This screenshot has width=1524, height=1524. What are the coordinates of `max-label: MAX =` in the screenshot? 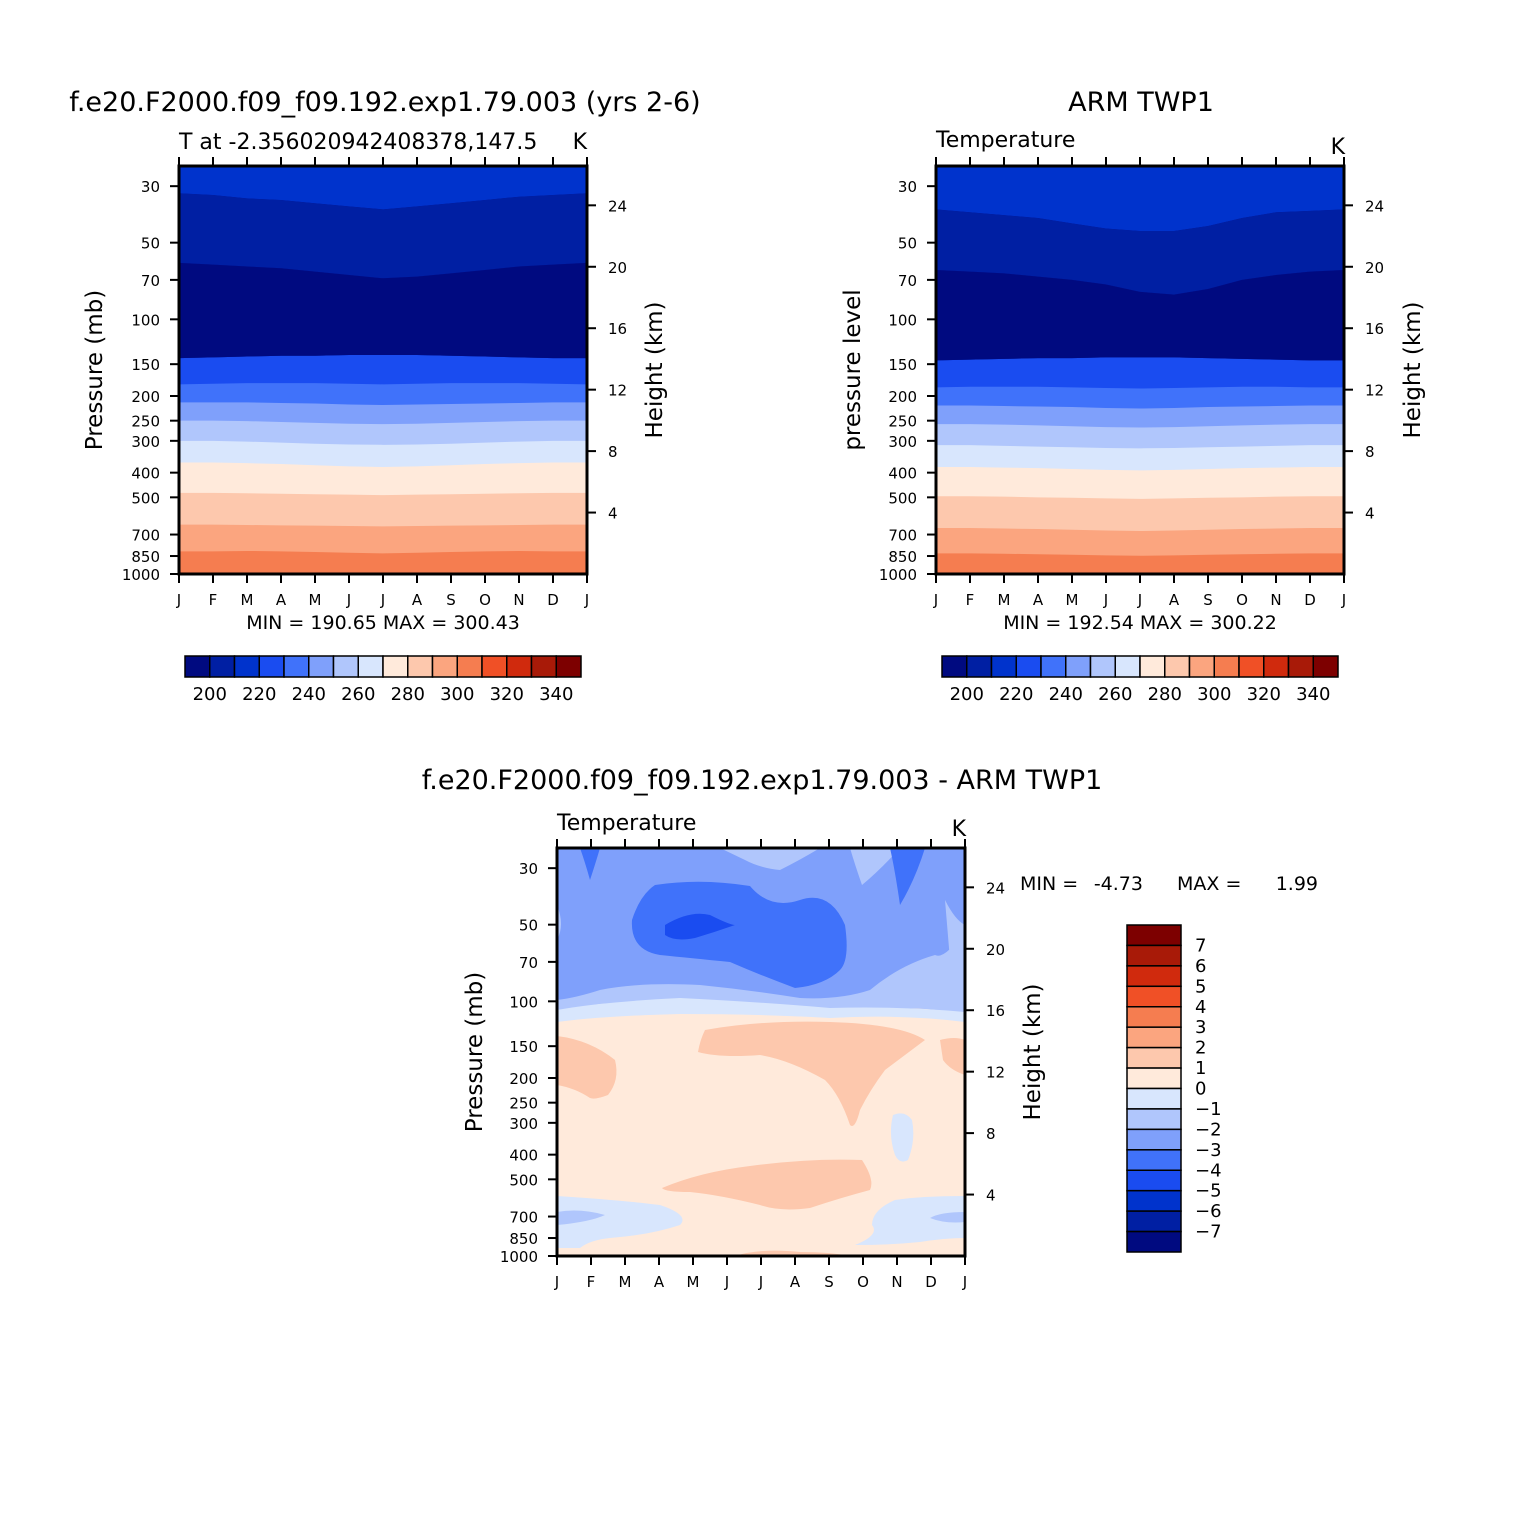 It's located at (1209, 884).